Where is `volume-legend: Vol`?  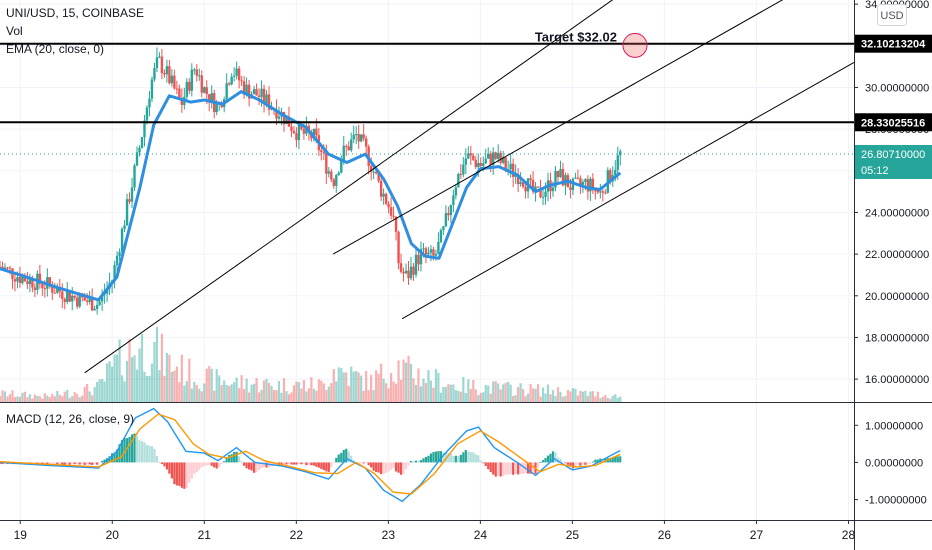 volume-legend: Vol is located at coordinates (14, 31).